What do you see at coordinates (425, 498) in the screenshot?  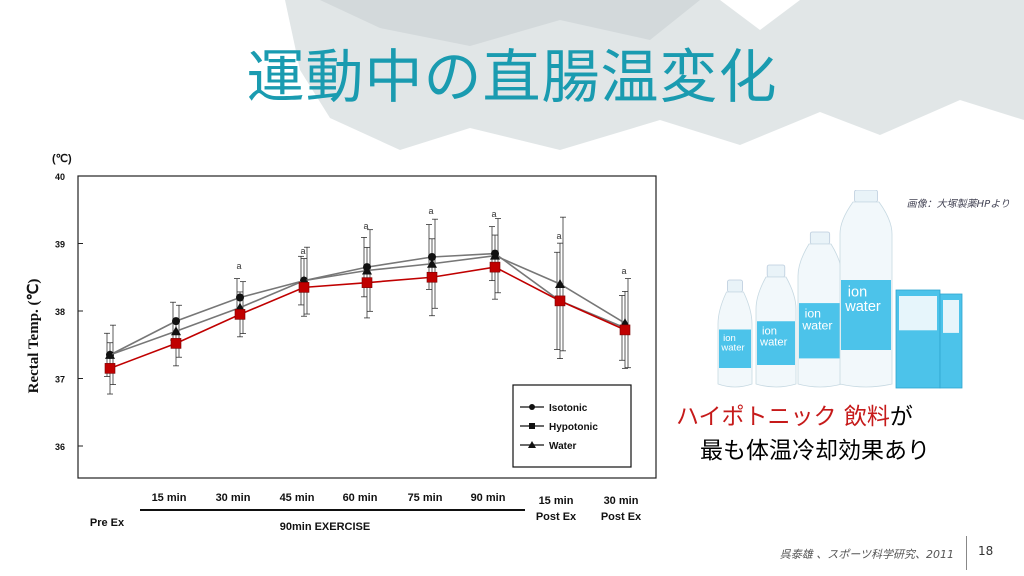 I see `x-tick-label: 75 min` at bounding box center [425, 498].